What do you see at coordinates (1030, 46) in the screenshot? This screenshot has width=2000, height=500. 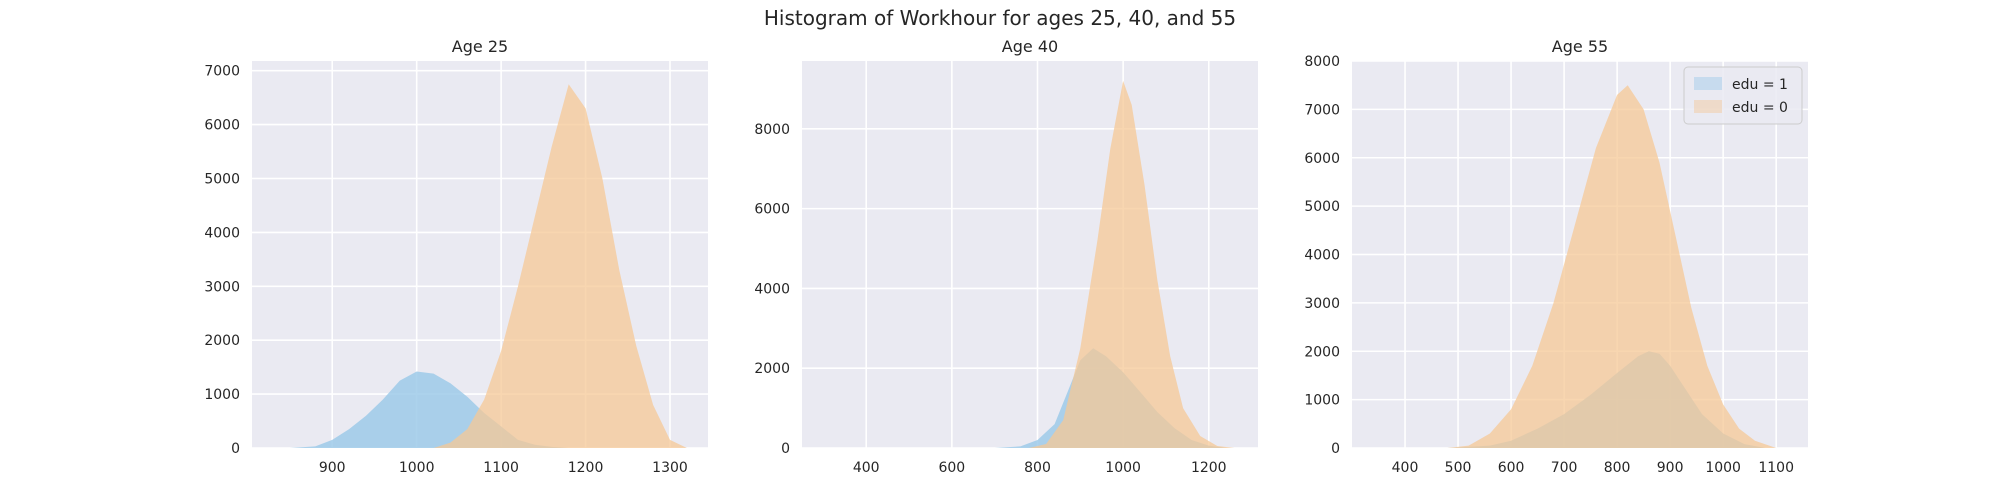 I see `subplot-title: Age 40` at bounding box center [1030, 46].